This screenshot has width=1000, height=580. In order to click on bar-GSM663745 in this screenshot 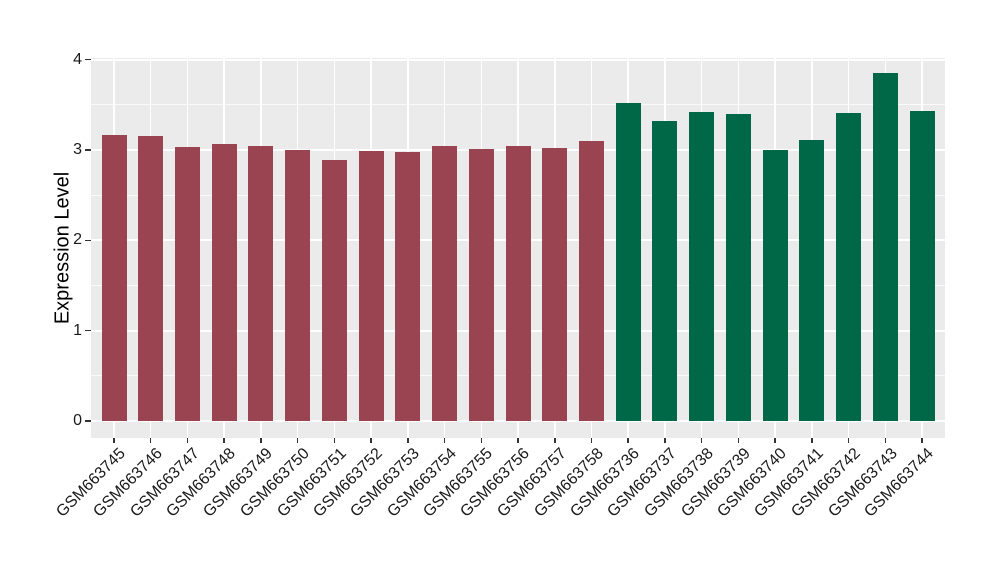, I will do `click(114, 277)`.